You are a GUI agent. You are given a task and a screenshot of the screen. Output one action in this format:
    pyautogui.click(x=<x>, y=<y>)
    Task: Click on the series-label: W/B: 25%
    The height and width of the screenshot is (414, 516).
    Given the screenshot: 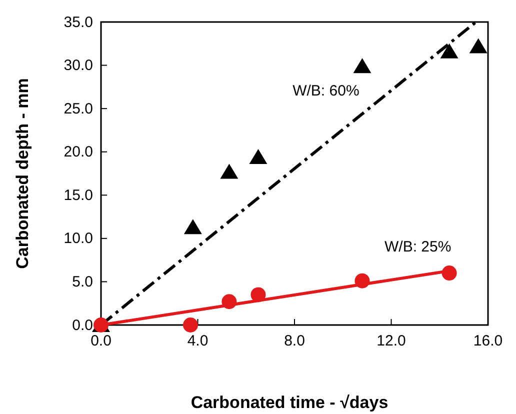 What is the action you would take?
    pyautogui.click(x=418, y=247)
    